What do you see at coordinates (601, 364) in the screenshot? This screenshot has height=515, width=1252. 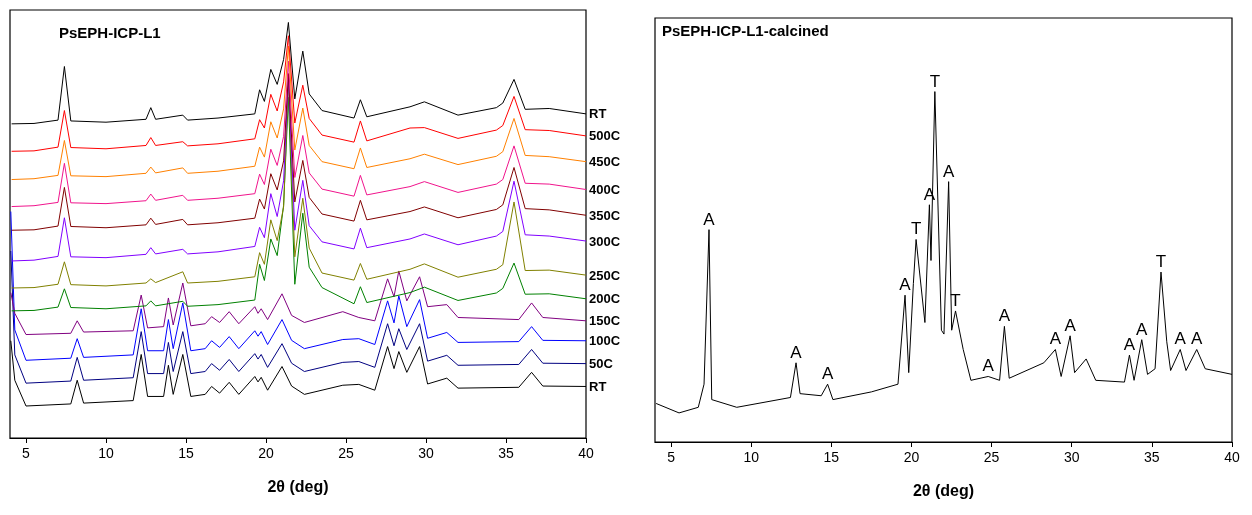 I see `series-label: 50C` at bounding box center [601, 364].